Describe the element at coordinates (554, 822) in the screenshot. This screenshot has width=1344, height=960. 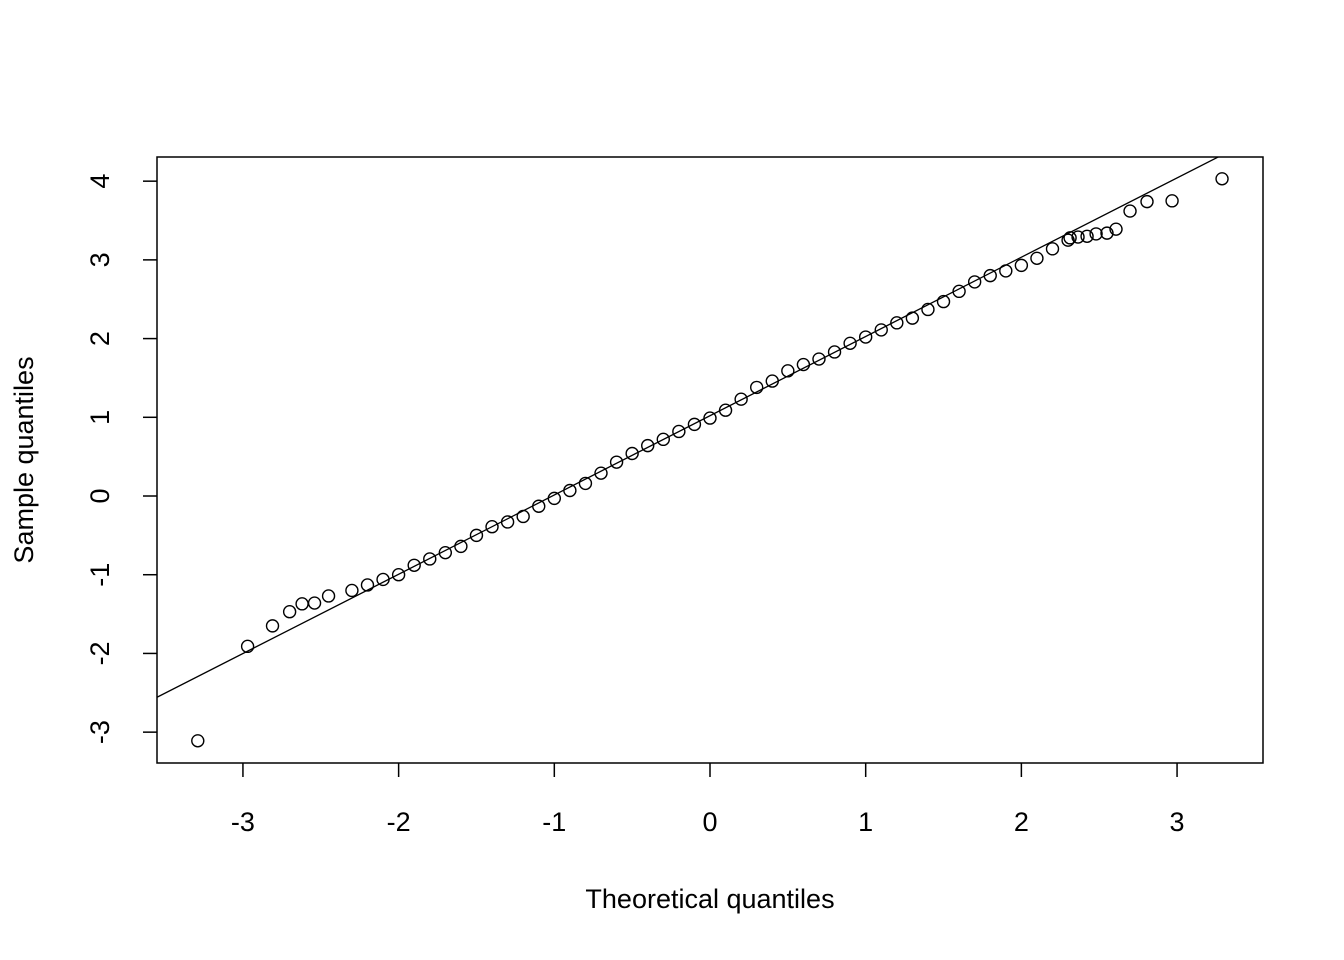
I see `x-tick-label: -1` at that location.